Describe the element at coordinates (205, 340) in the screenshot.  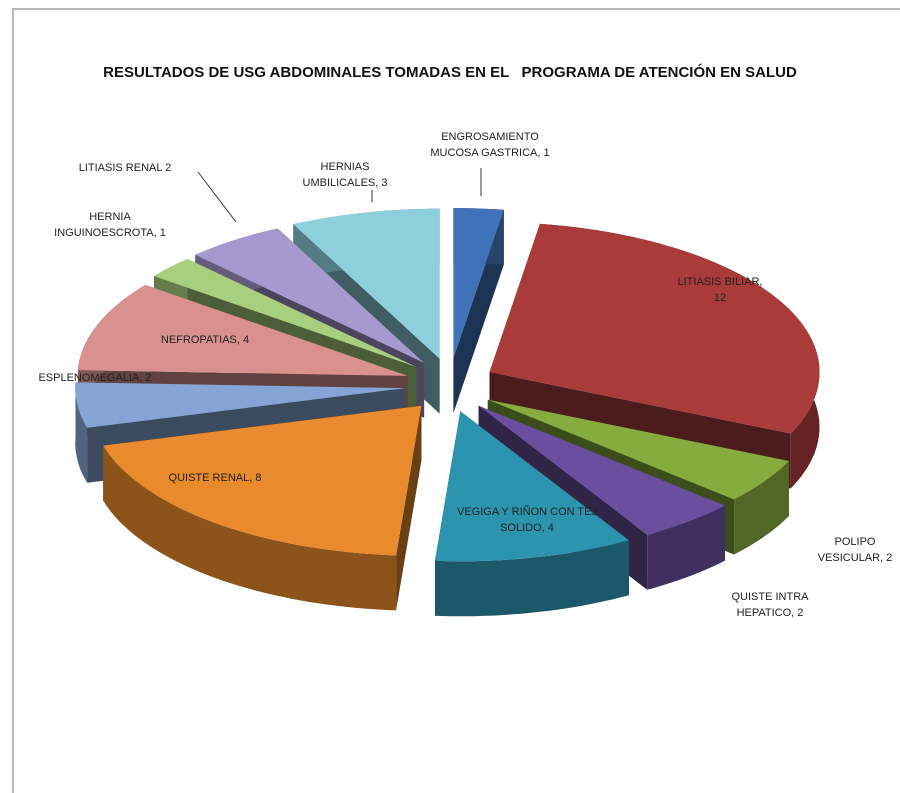
I see `data-label: NEFROPATIAS, 4` at that location.